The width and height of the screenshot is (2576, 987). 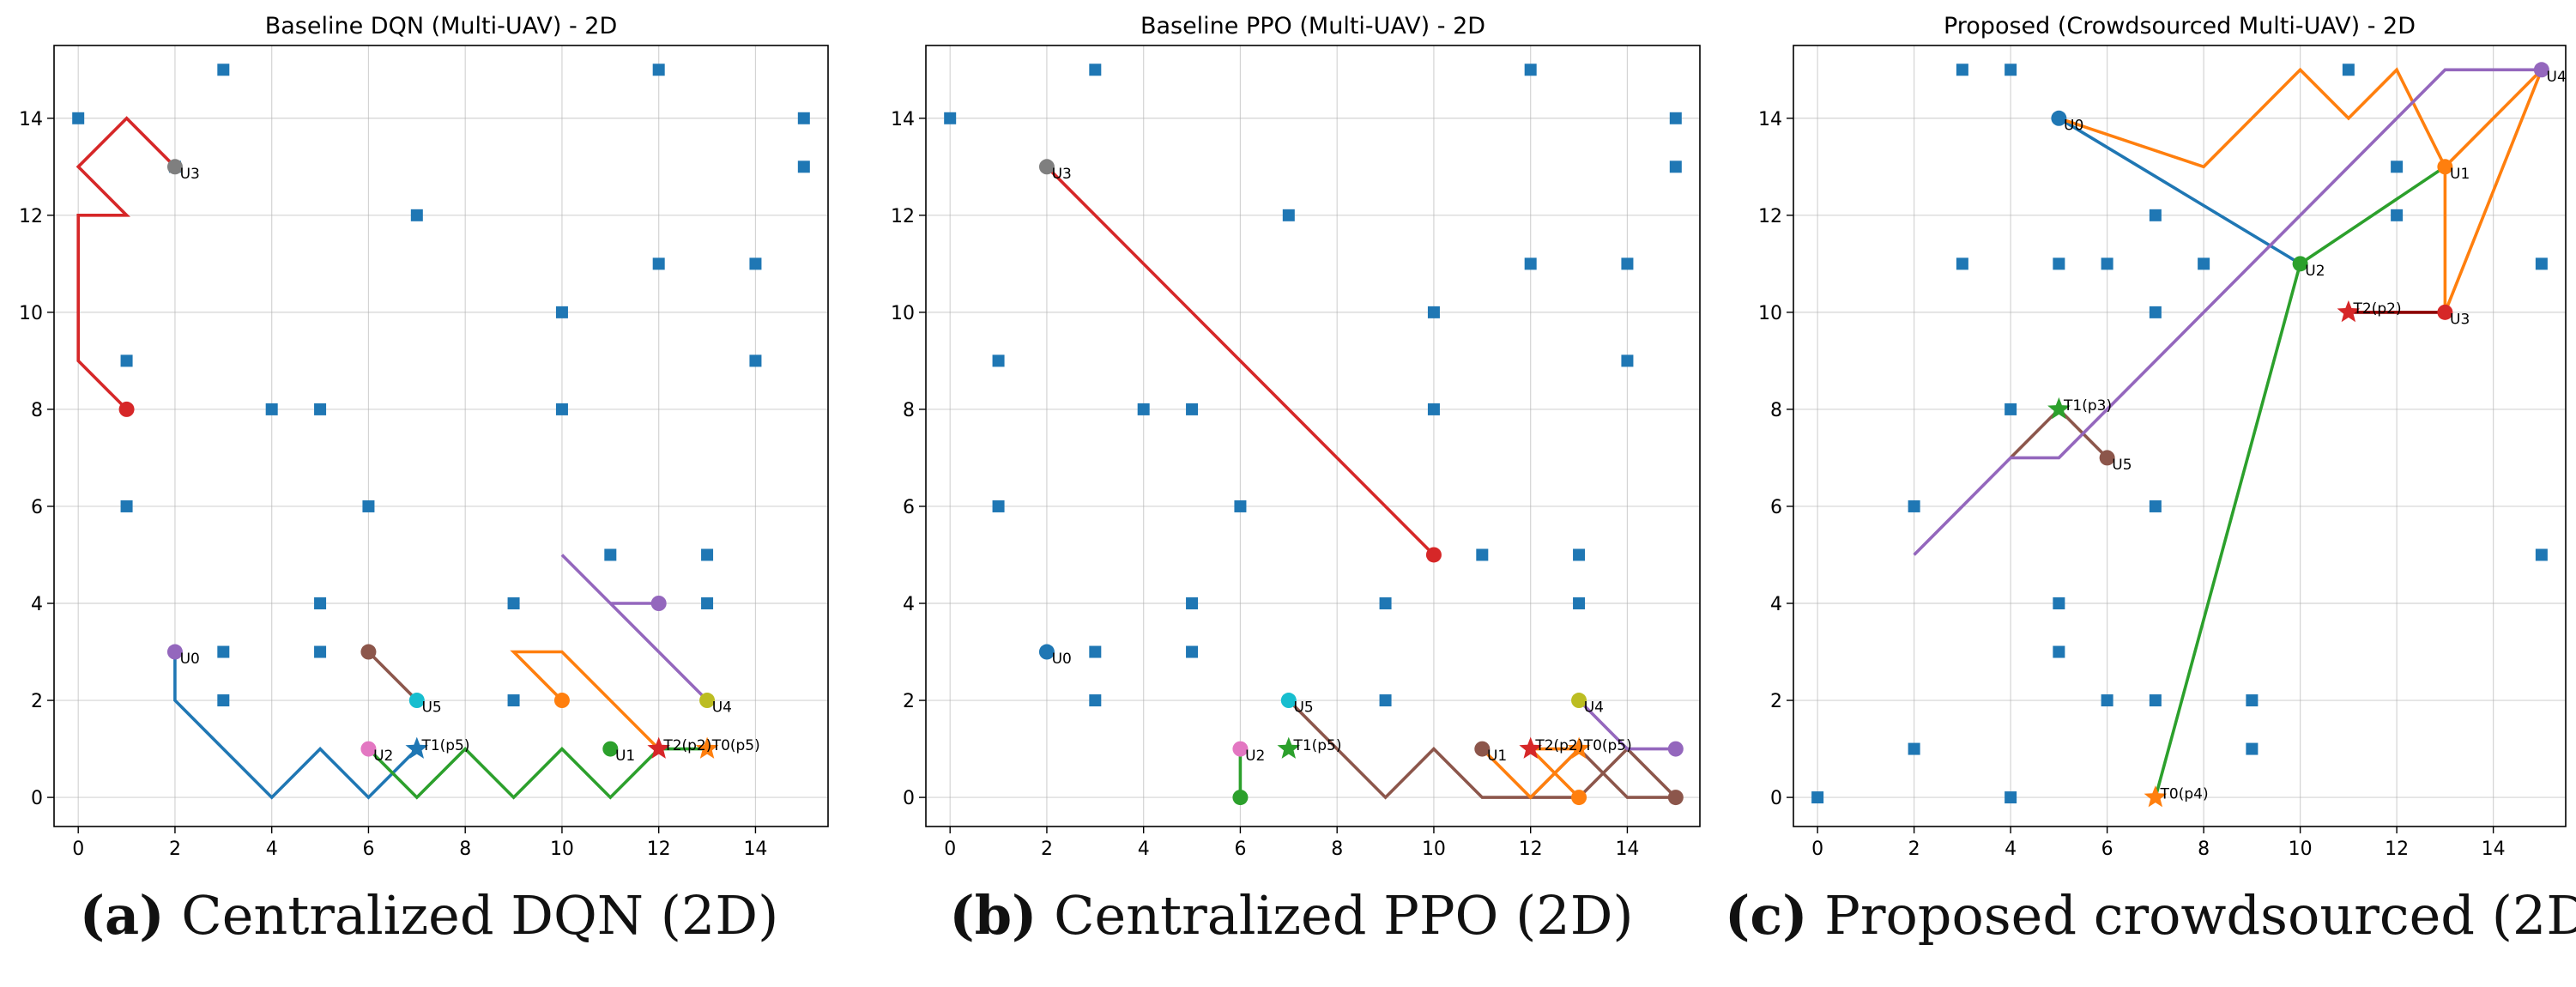 What do you see at coordinates (383, 756) in the screenshot?
I see `point-label: U2` at bounding box center [383, 756].